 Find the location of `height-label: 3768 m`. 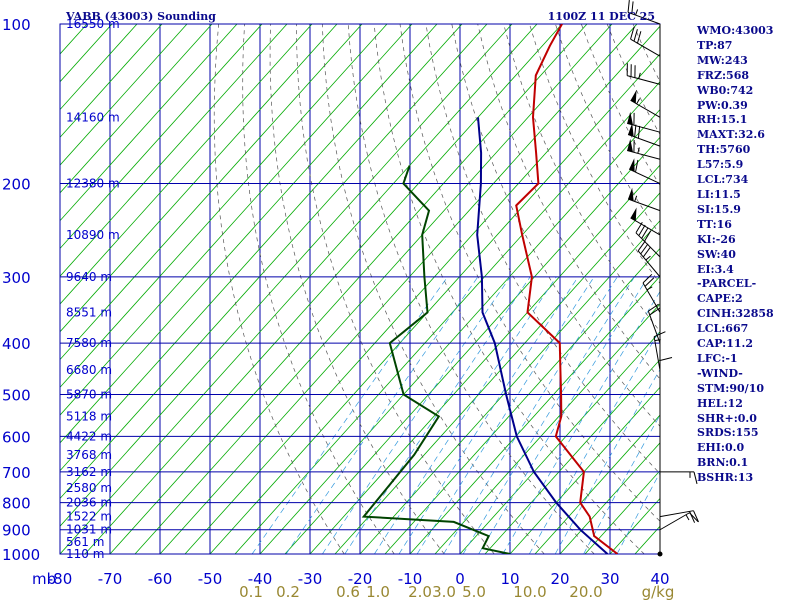

height-label: 3768 m is located at coordinates (89, 455).